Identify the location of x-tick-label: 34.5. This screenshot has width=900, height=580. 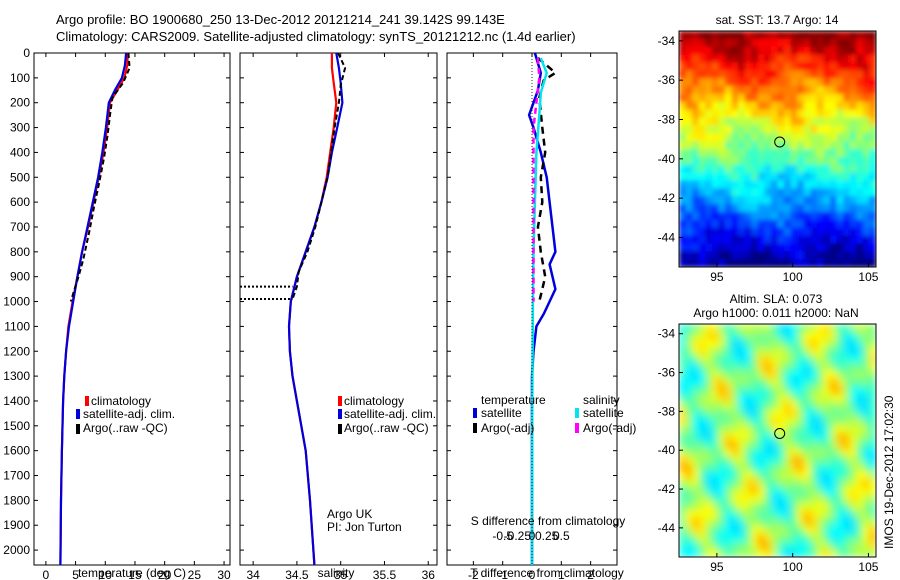
(297, 574).